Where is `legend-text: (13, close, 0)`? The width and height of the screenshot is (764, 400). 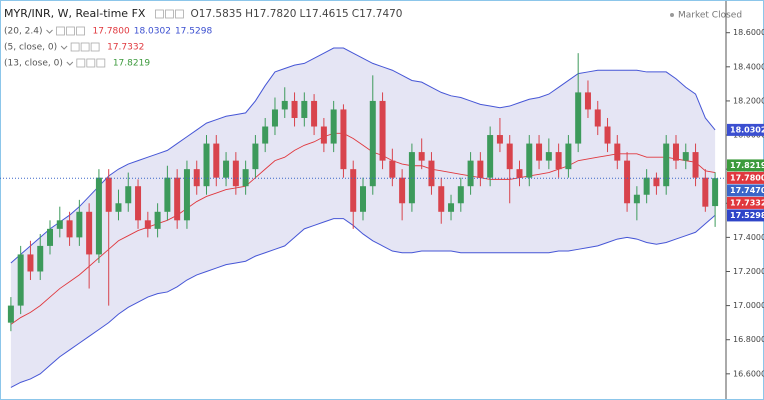 legend-text: (13, close, 0) is located at coordinates (33, 64).